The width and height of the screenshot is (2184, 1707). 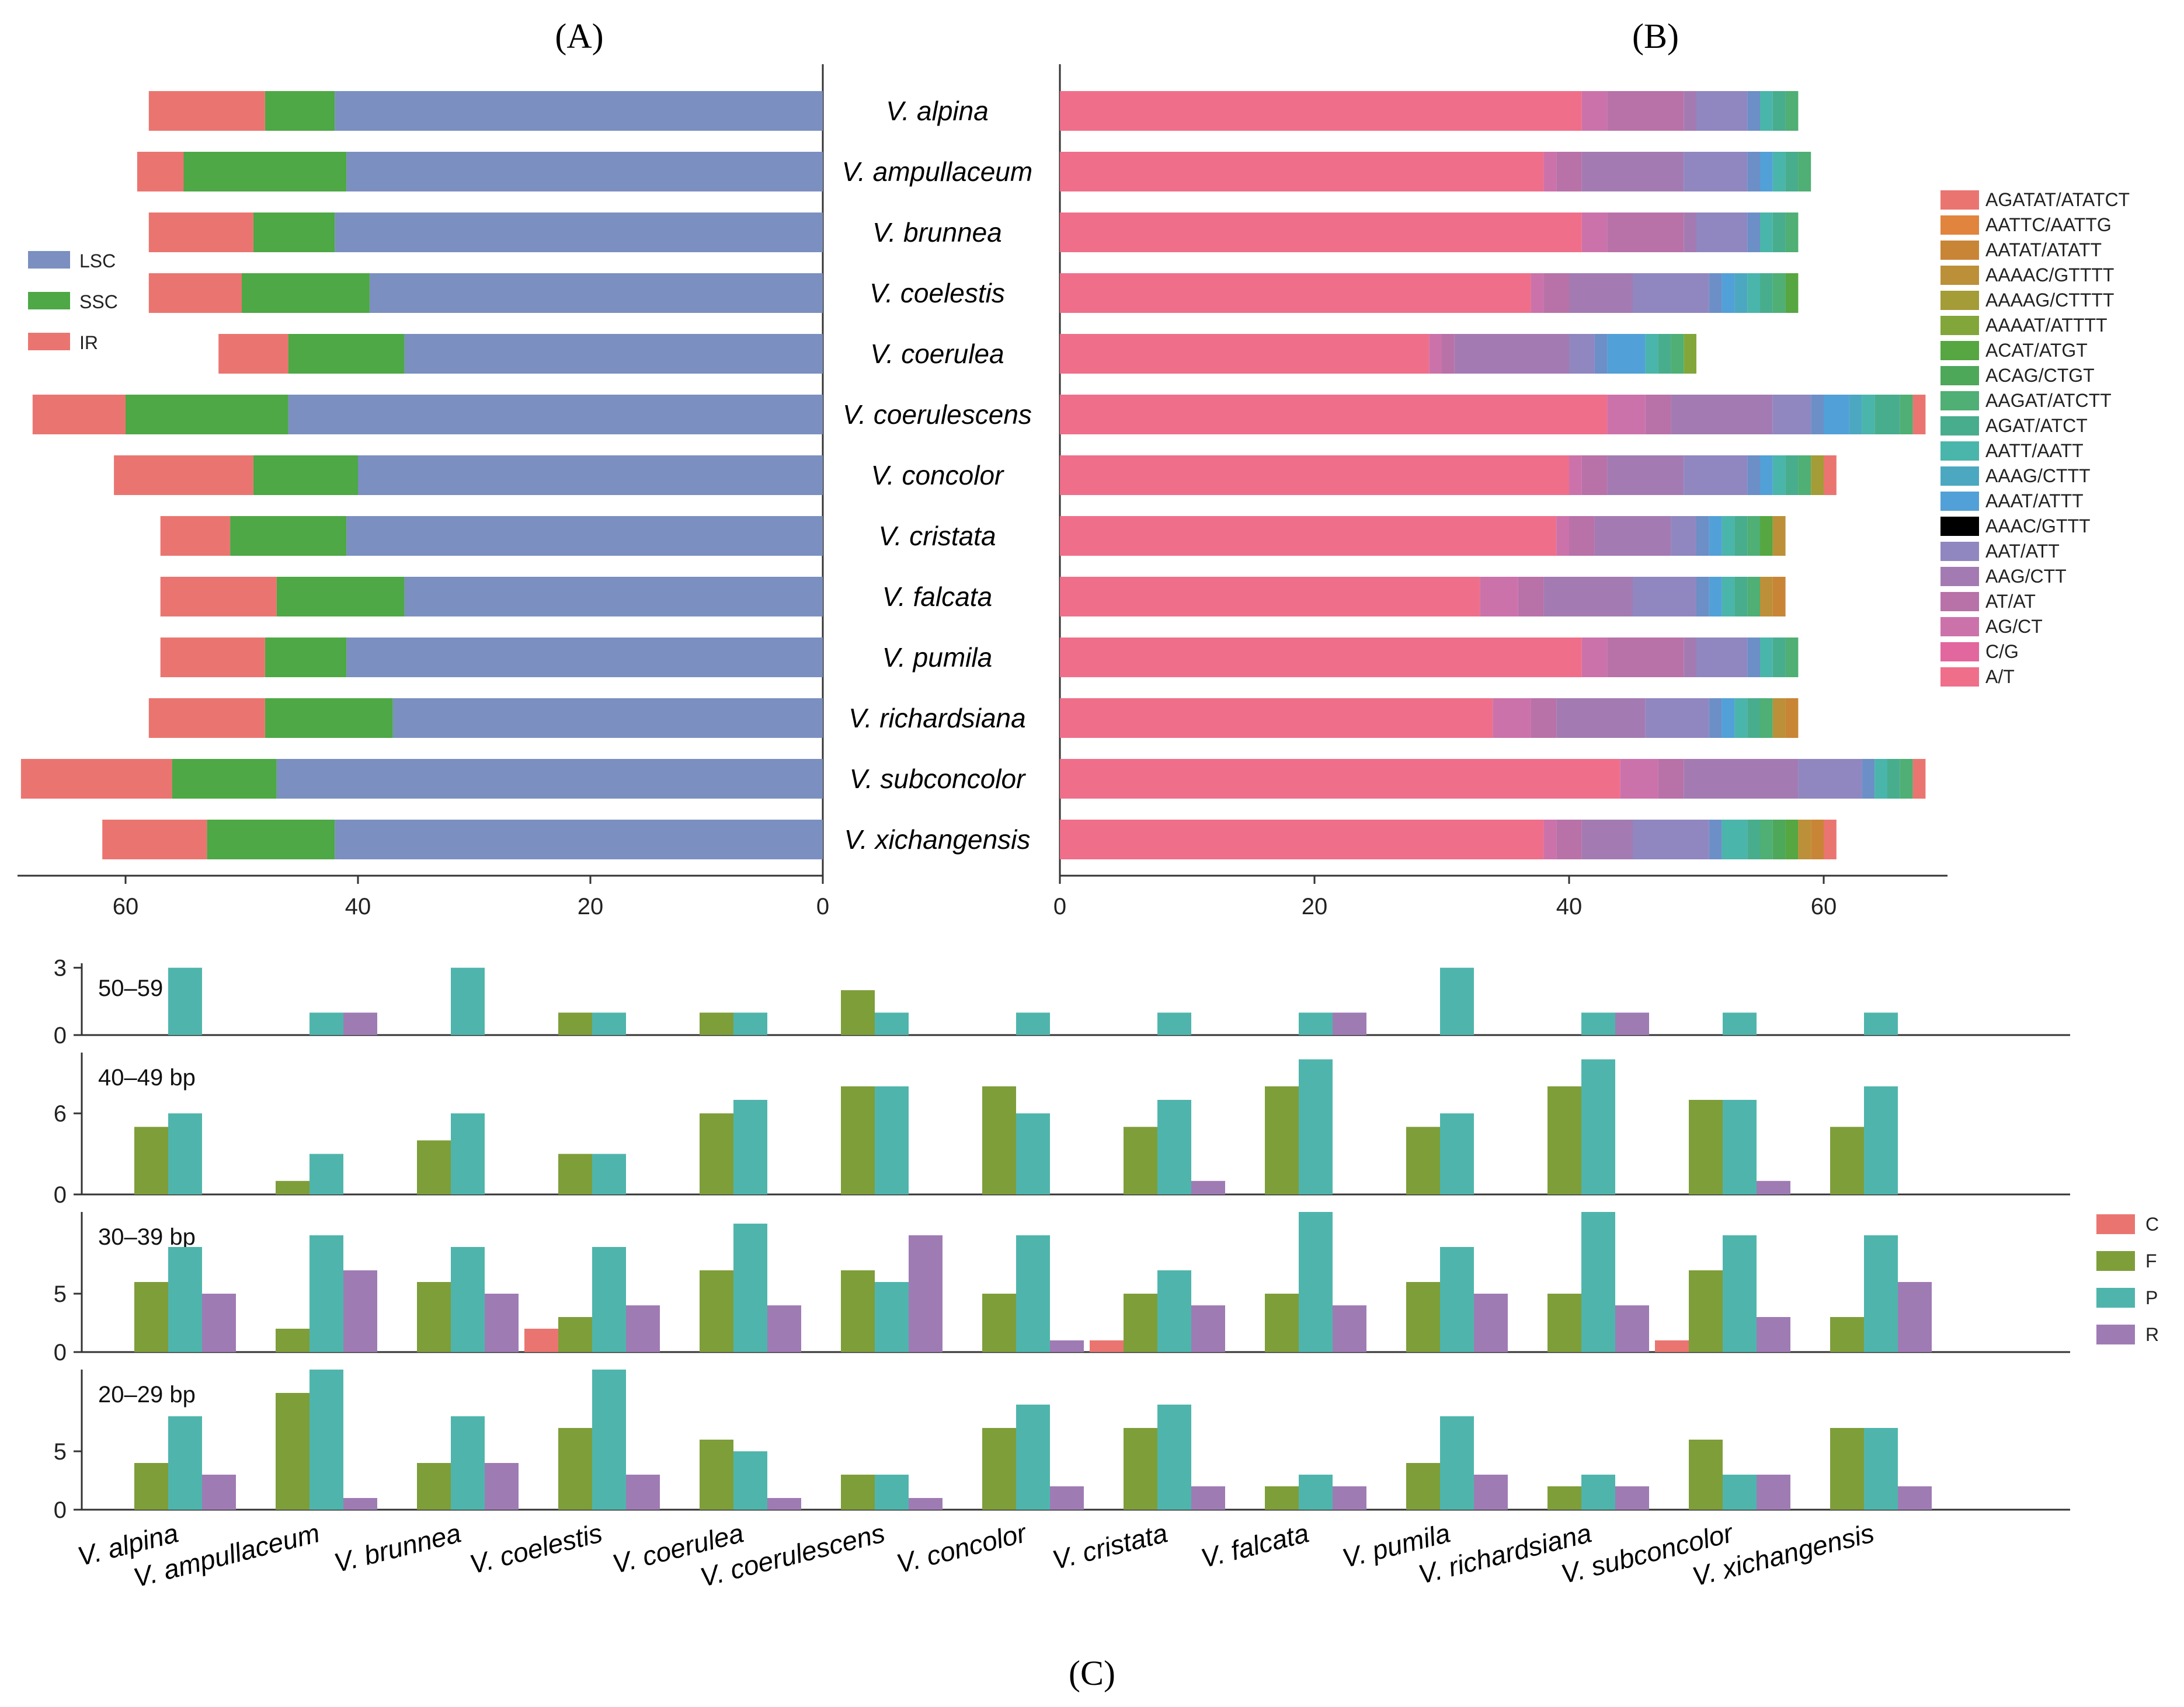 I want to click on bar-c-0-v-coelestis-F, so click(x=575, y=1024).